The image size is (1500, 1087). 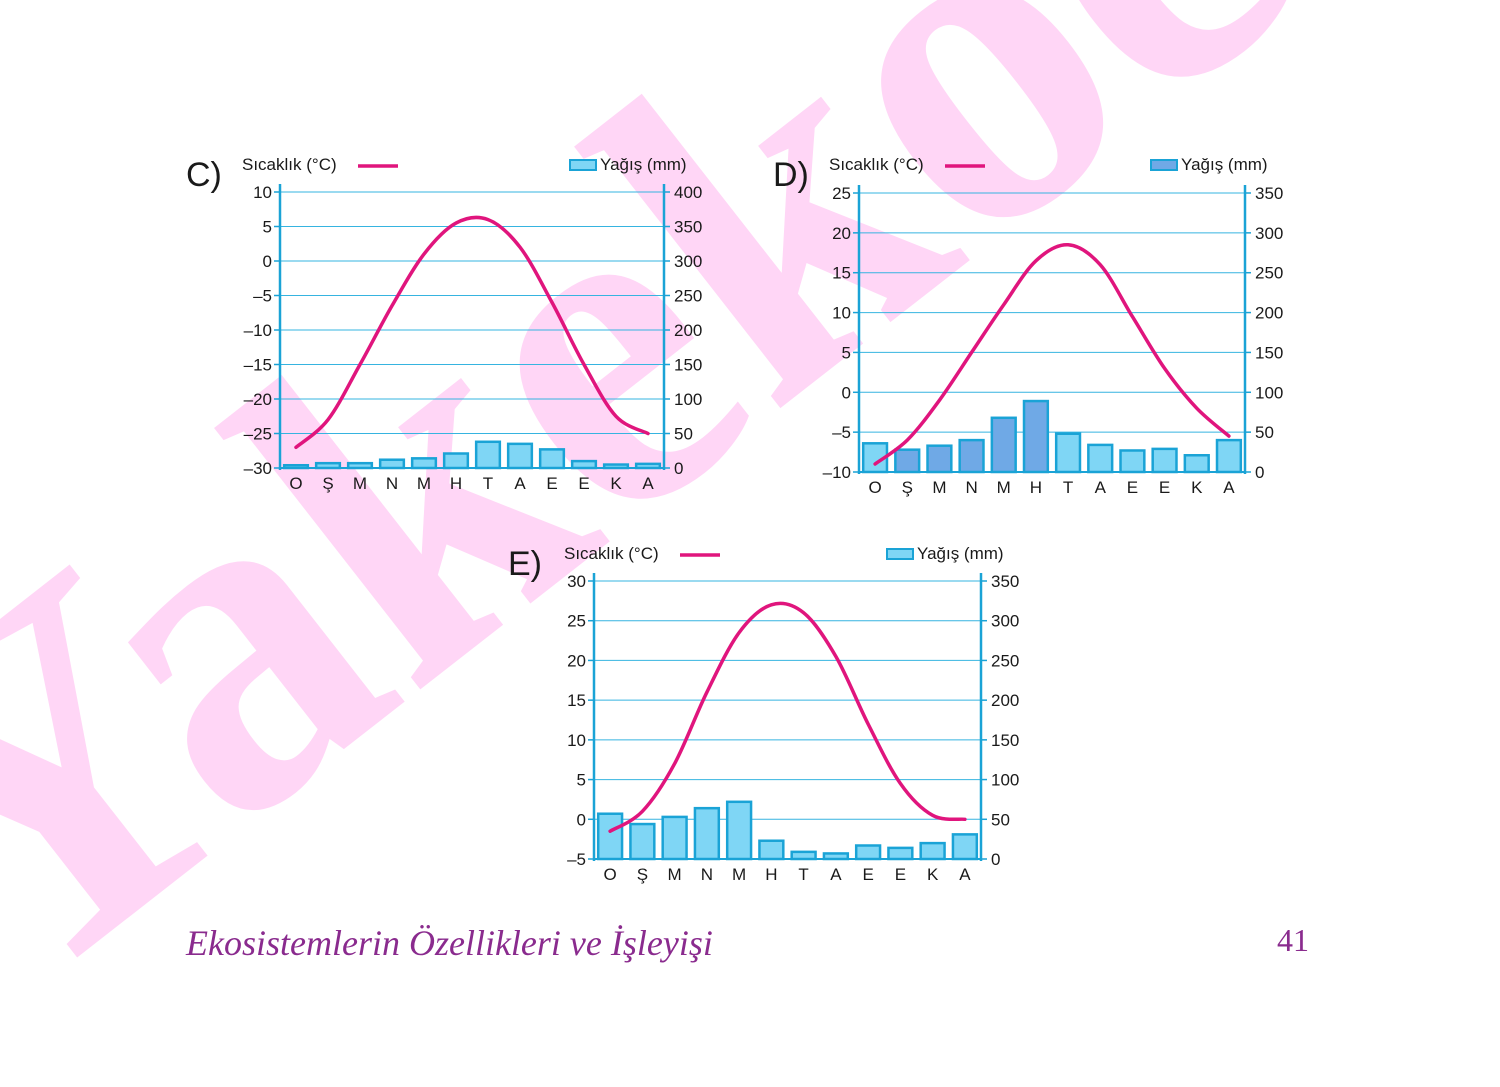 I want to click on footer-title: Ekosistemlerin Özellikleri ve İşleyişi, so click(x=449, y=943).